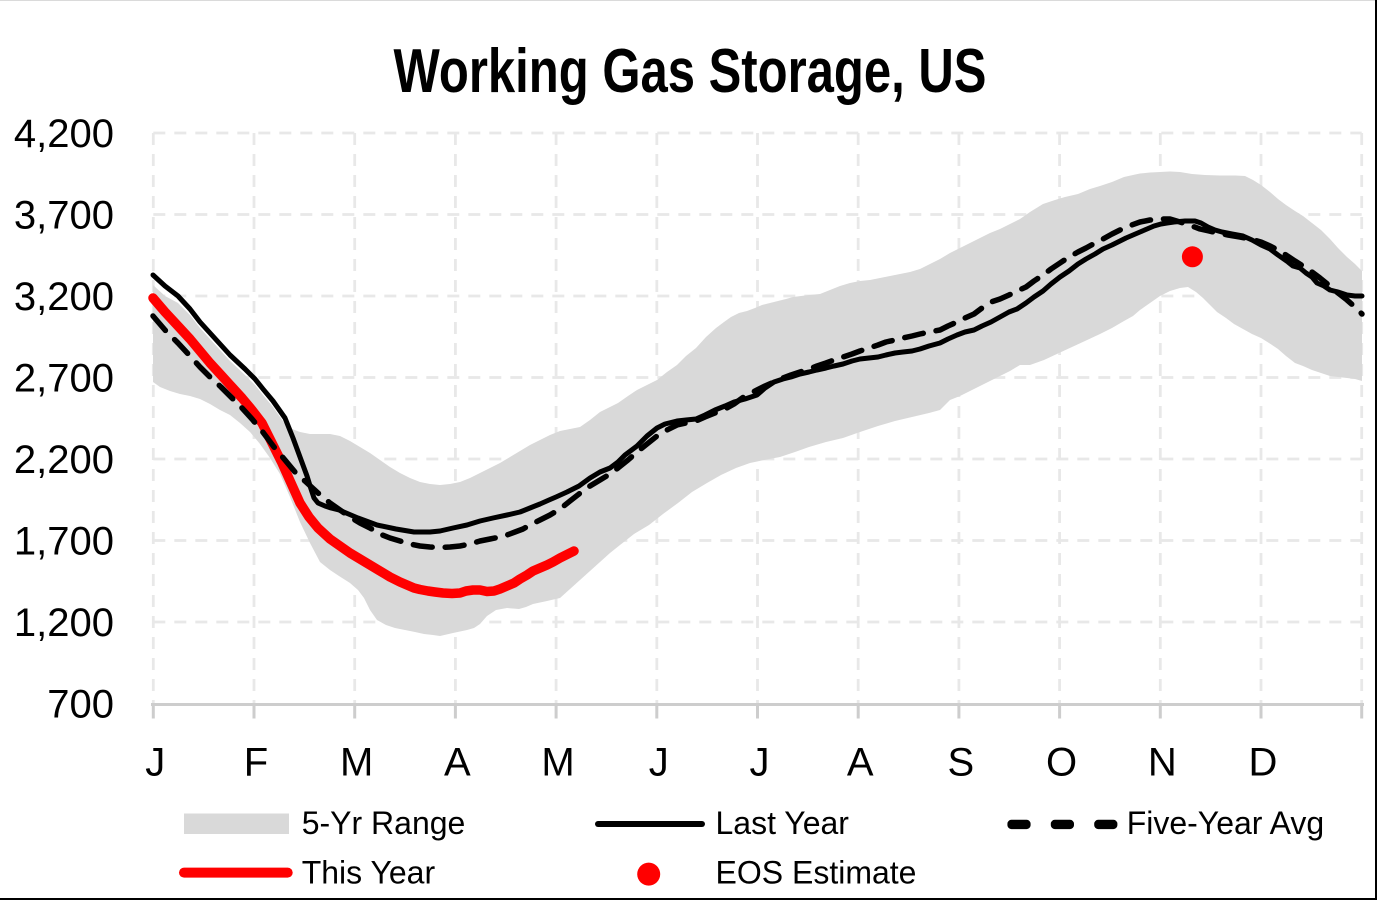  Describe the element at coordinates (64, 623) in the screenshot. I see `svg-text: 1,200` at that location.